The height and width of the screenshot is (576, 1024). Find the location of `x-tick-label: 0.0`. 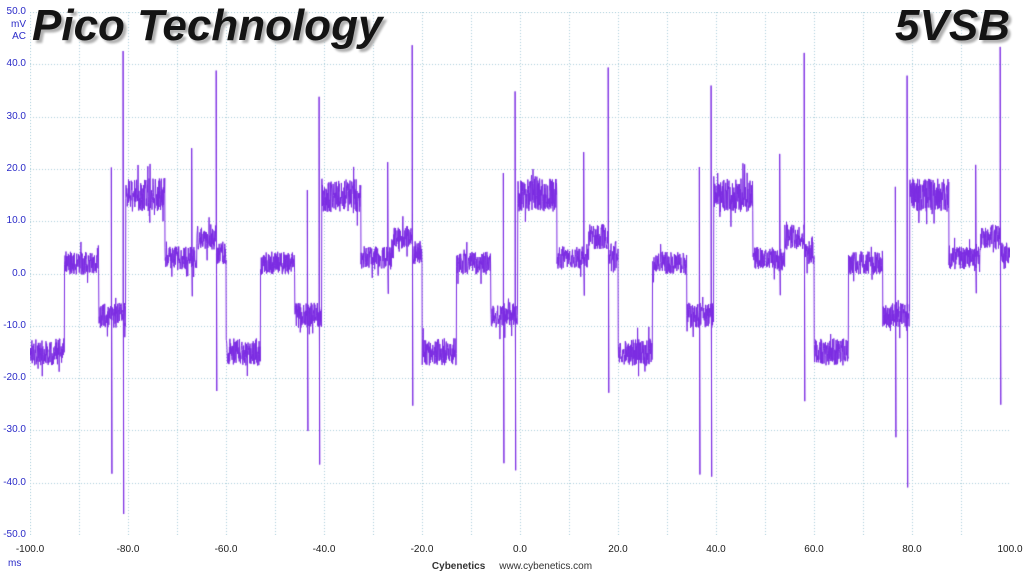

x-tick-label: 0.0 is located at coordinates (520, 549).